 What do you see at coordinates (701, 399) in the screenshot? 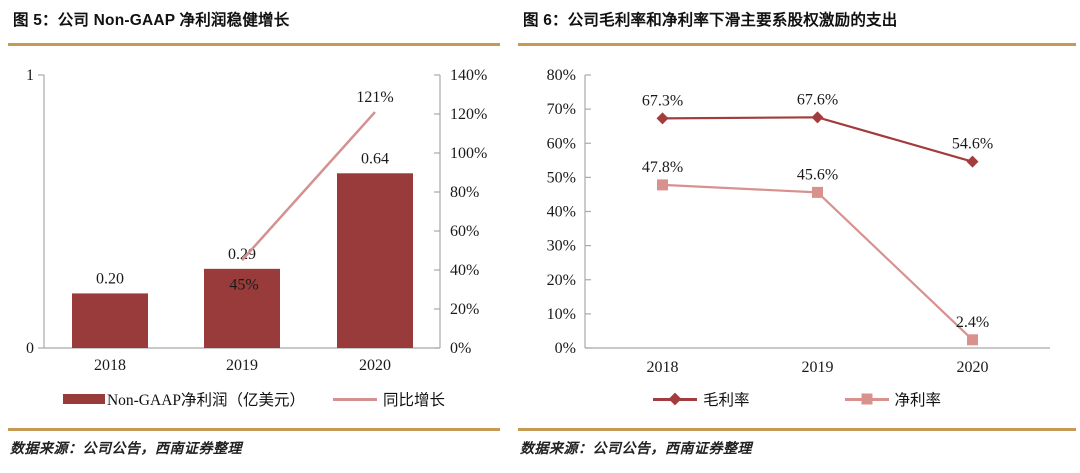
I see `legend-item-gross-margin: 毛利率` at bounding box center [701, 399].